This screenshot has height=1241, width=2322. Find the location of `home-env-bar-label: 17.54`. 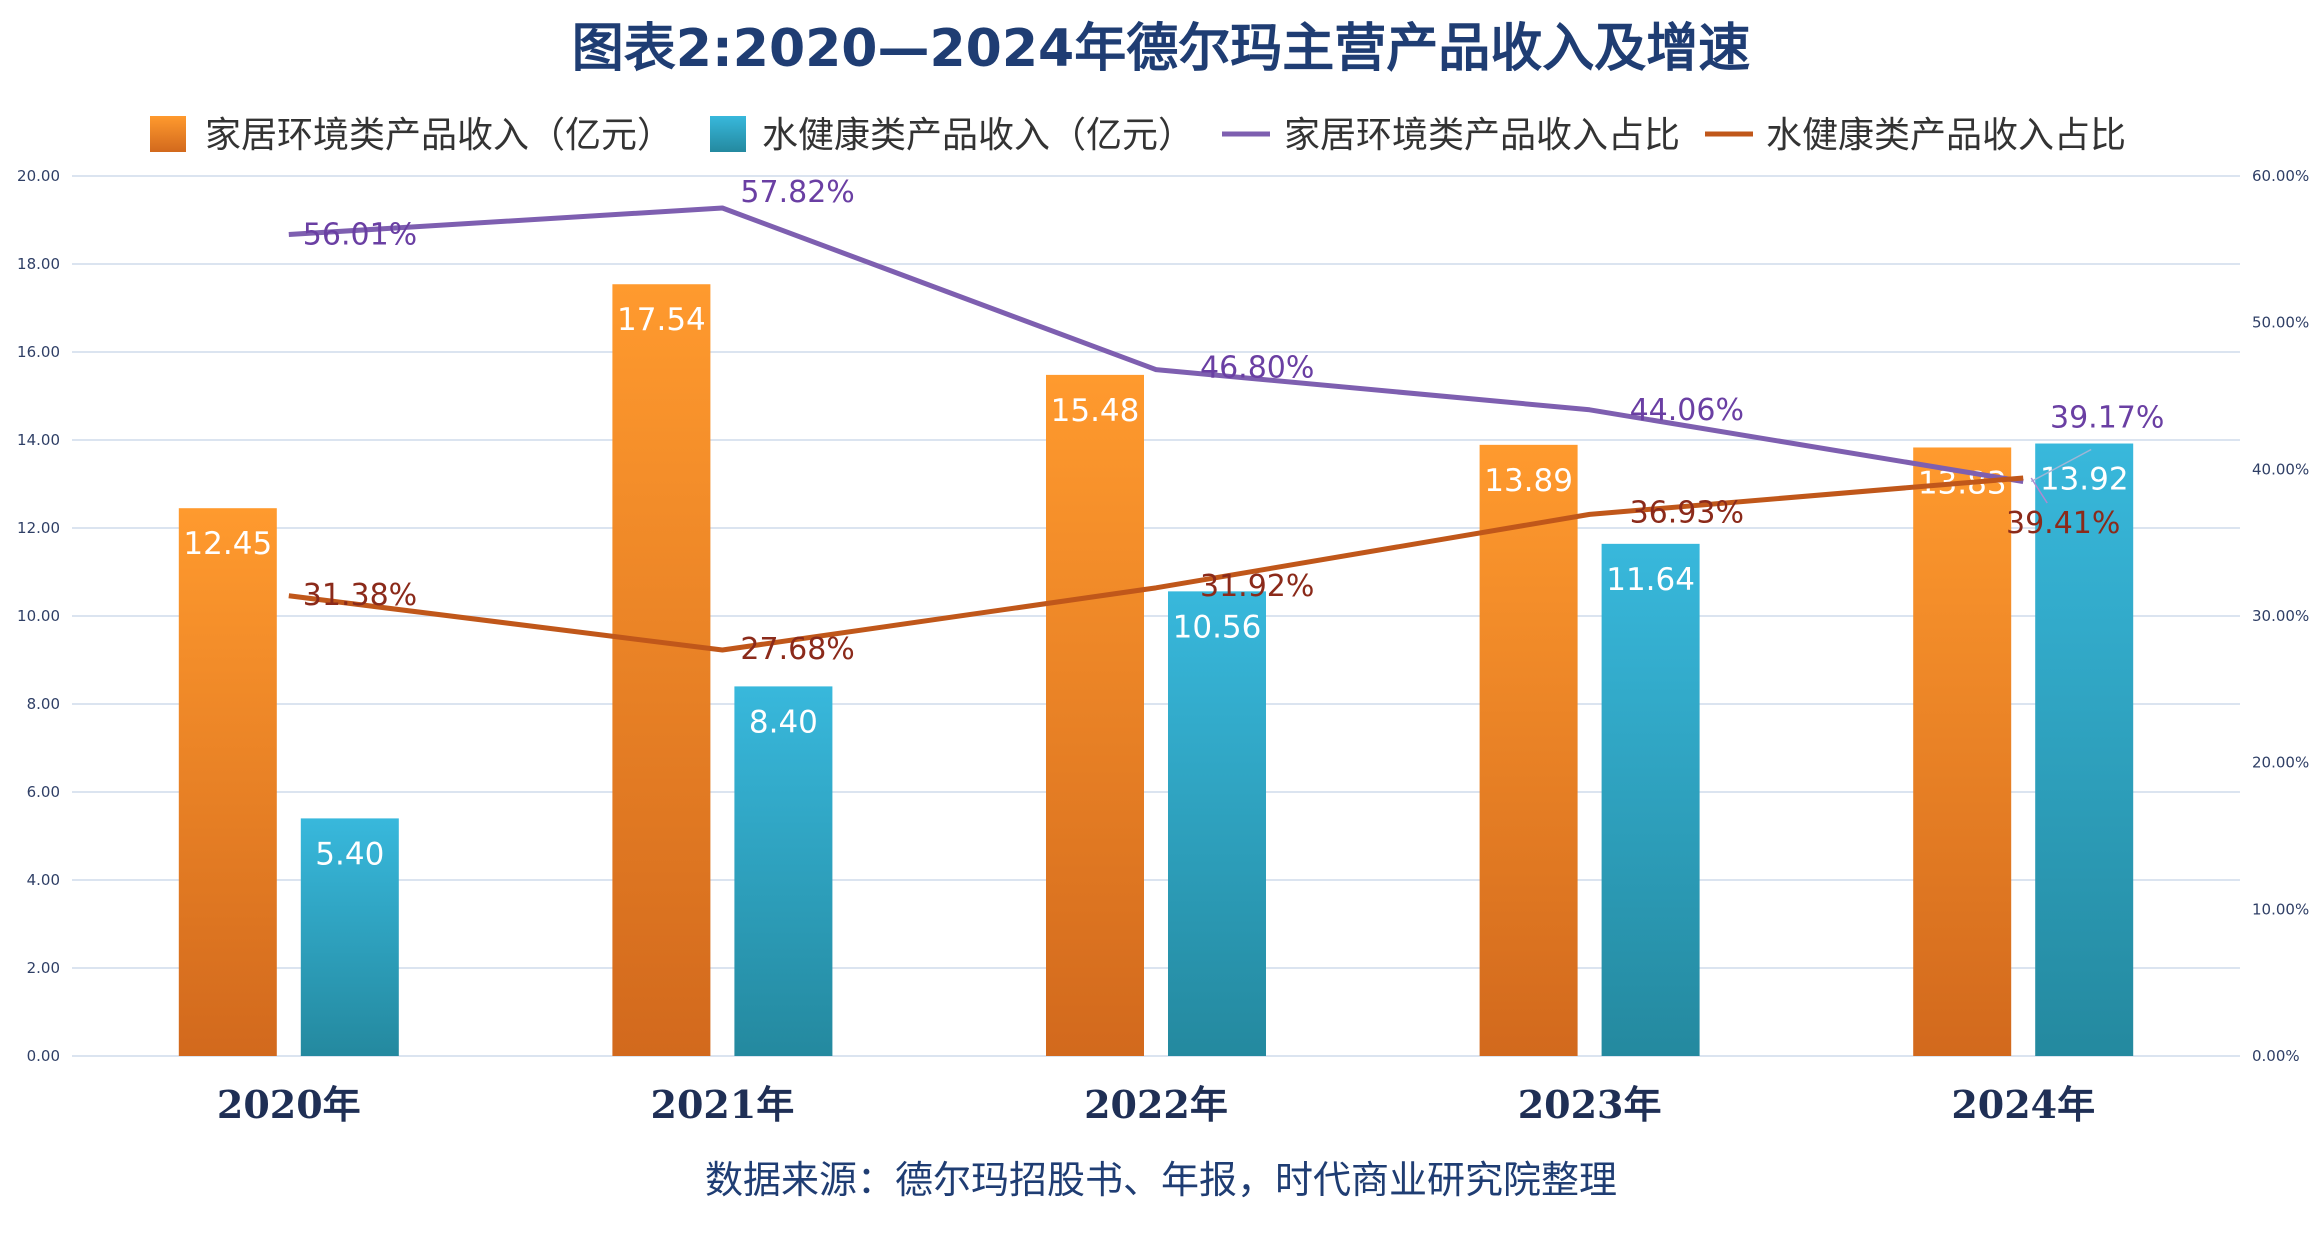

home-env-bar-label: 17.54 is located at coordinates (661, 320).